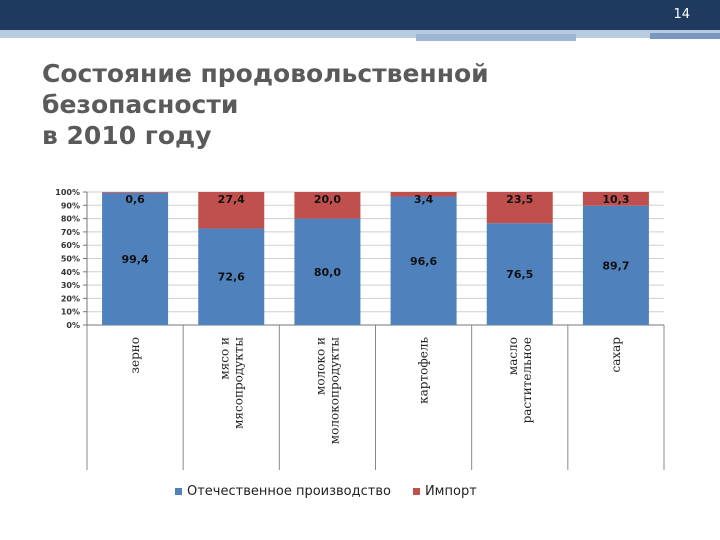 The height and width of the screenshot is (540, 720). What do you see at coordinates (681, 14) in the screenshot?
I see `slide-number: 14` at bounding box center [681, 14].